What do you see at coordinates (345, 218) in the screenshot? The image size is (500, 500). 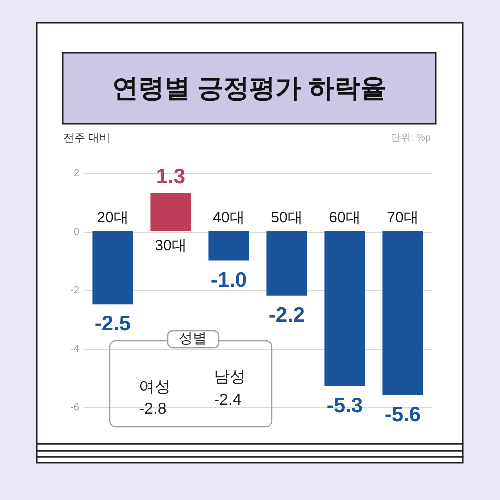 I see `x-tick-label: 60대` at bounding box center [345, 218].